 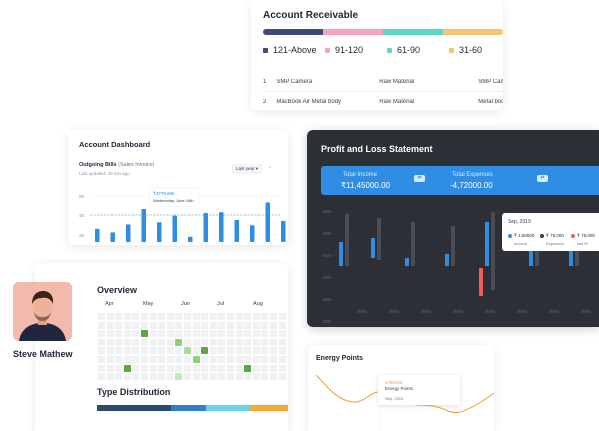 I want to click on table-row: 1 SMP Camera Raw Material SMP Camera, so click(x=383, y=82).